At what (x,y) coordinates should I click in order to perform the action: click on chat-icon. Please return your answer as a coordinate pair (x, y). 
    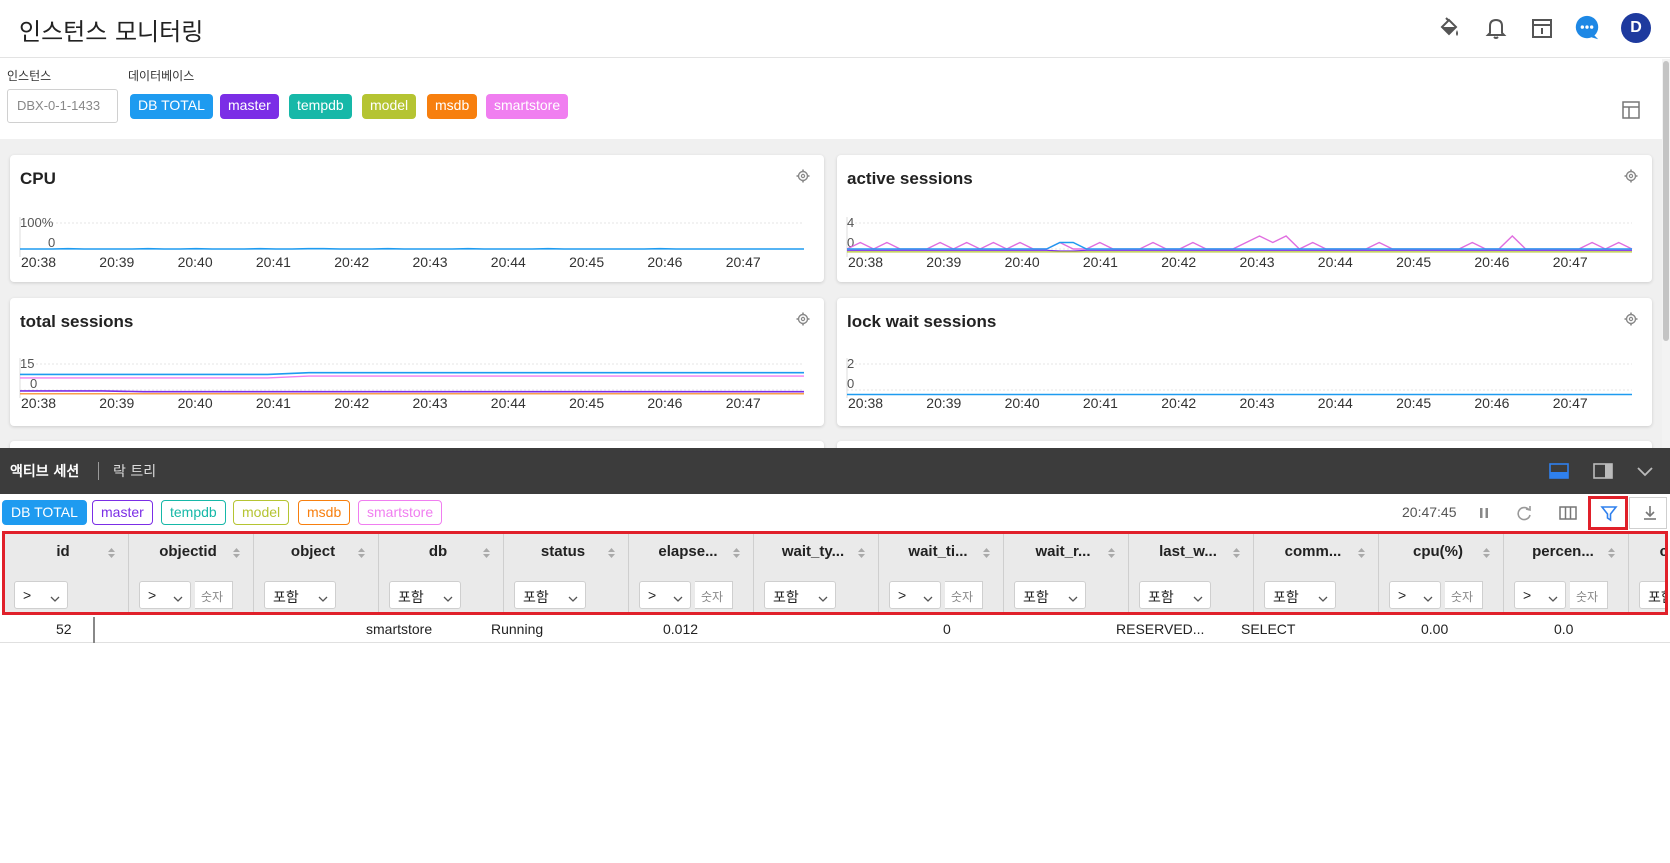
    Looking at the image, I should click on (1587, 28).